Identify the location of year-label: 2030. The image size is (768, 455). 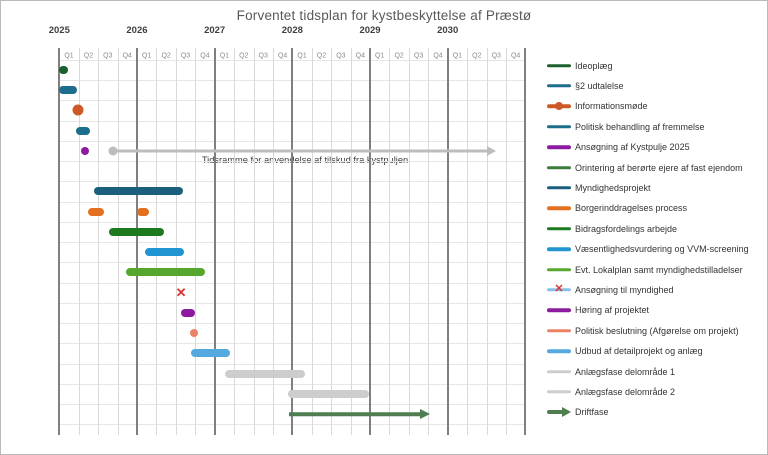
(448, 30).